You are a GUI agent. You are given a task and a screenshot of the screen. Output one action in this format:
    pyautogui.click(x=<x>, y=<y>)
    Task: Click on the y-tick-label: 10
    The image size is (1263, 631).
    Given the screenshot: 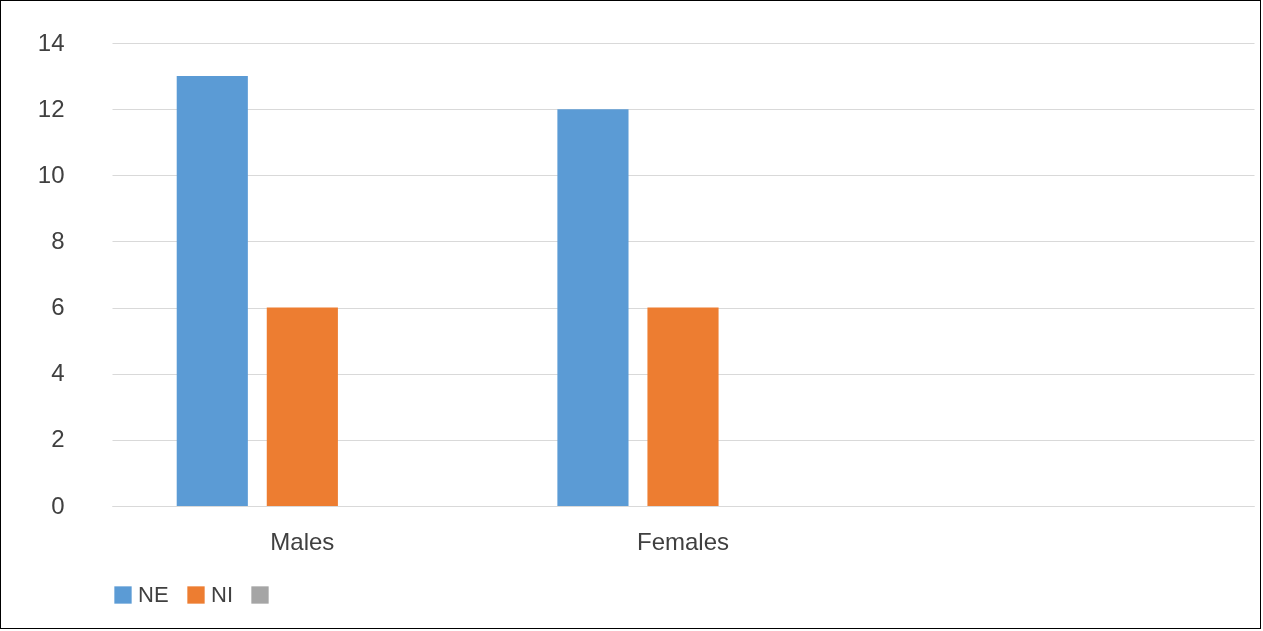 What is the action you would take?
    pyautogui.click(x=51, y=174)
    